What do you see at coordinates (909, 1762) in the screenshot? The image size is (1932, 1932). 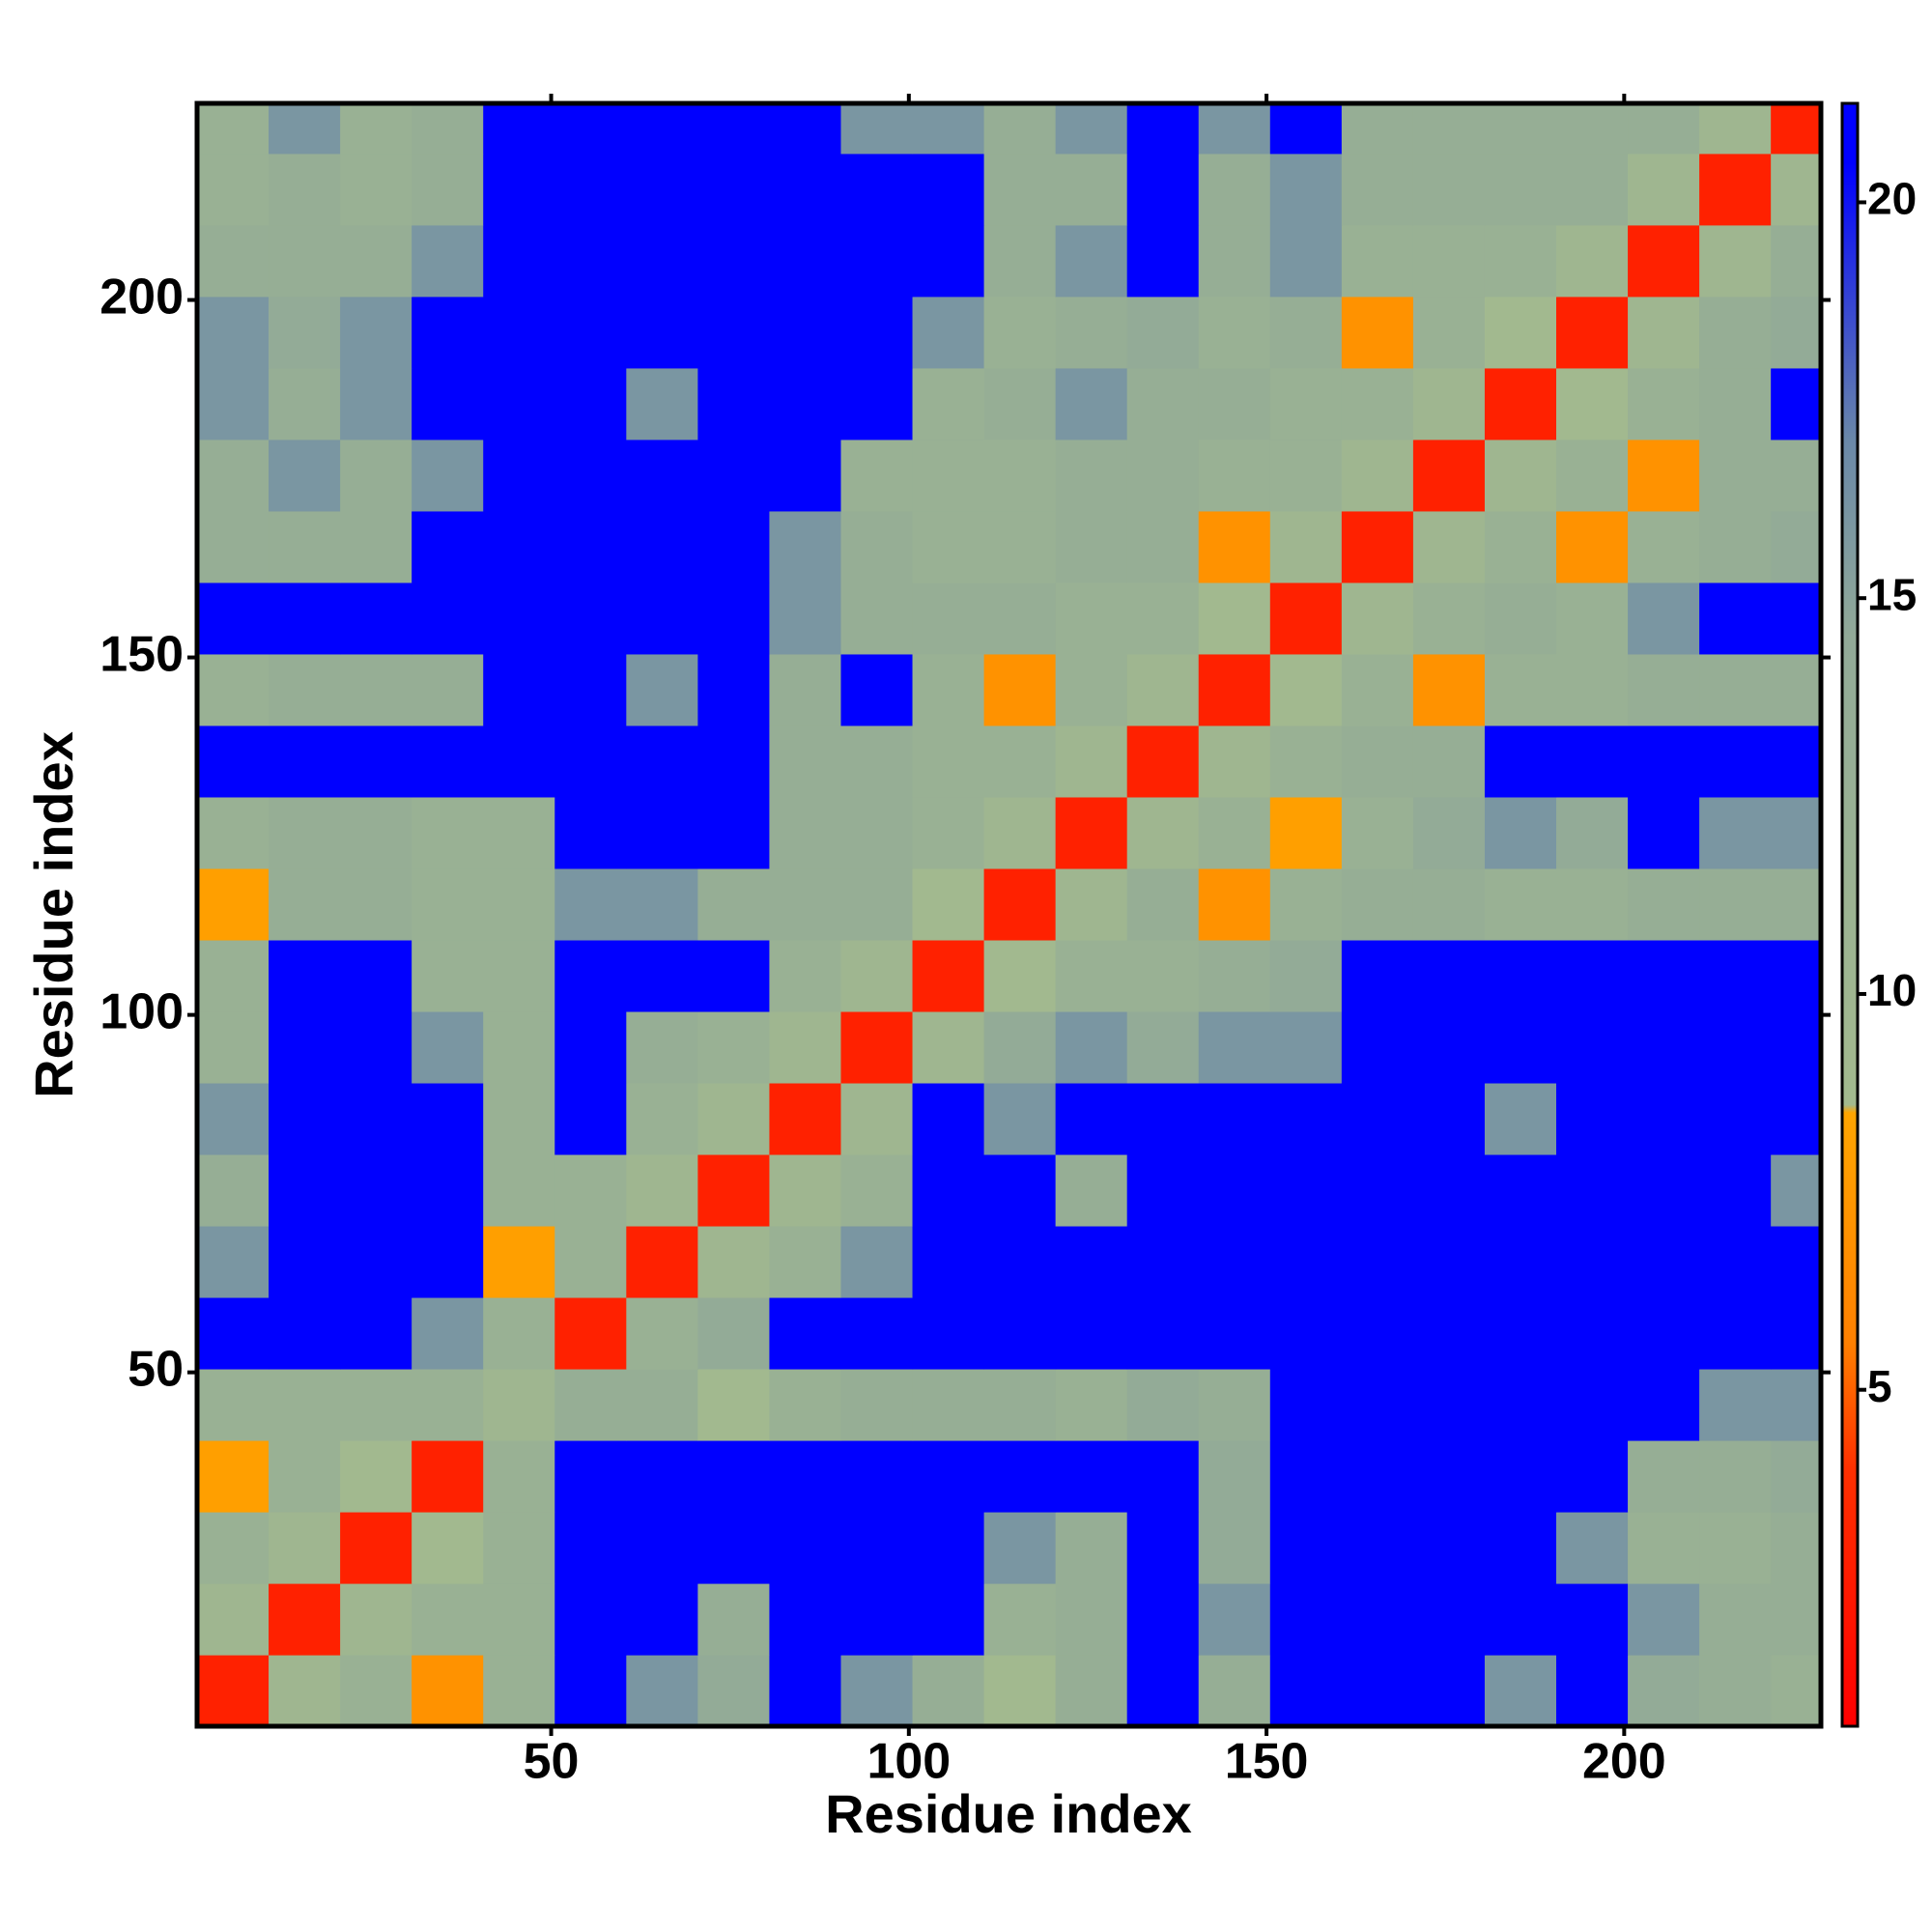 I see `x-tick-label: 100` at bounding box center [909, 1762].